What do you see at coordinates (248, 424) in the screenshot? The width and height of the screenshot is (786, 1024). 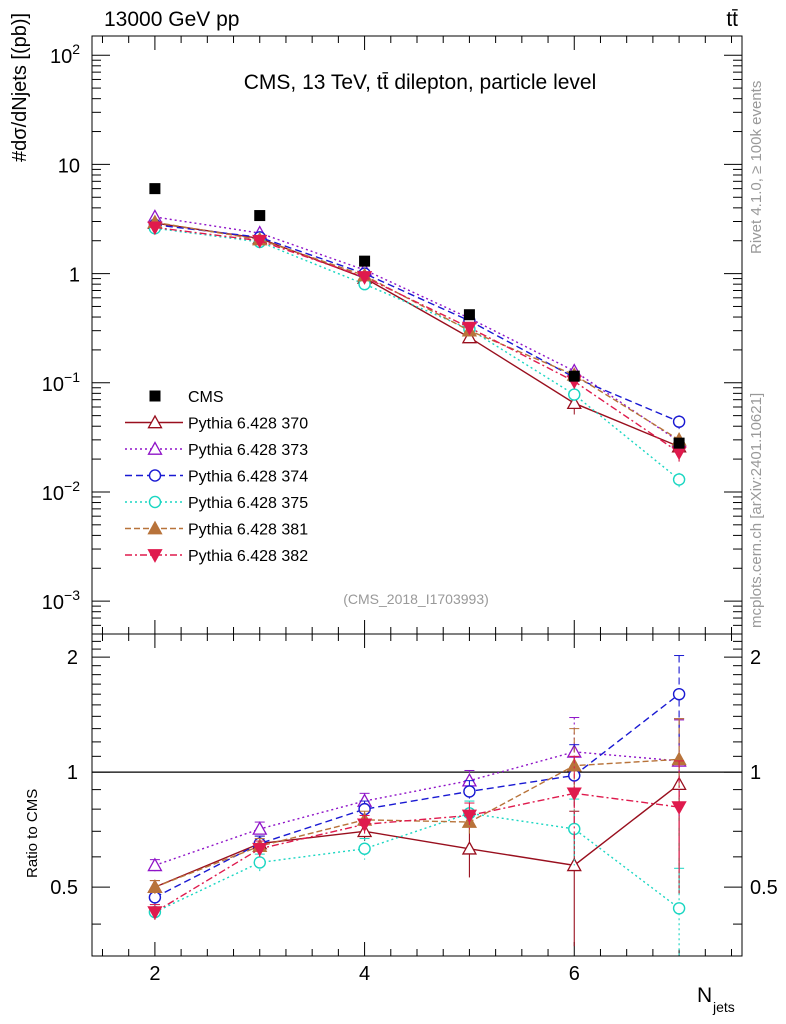 I see `legend-label: Pythia 6.428 370` at bounding box center [248, 424].